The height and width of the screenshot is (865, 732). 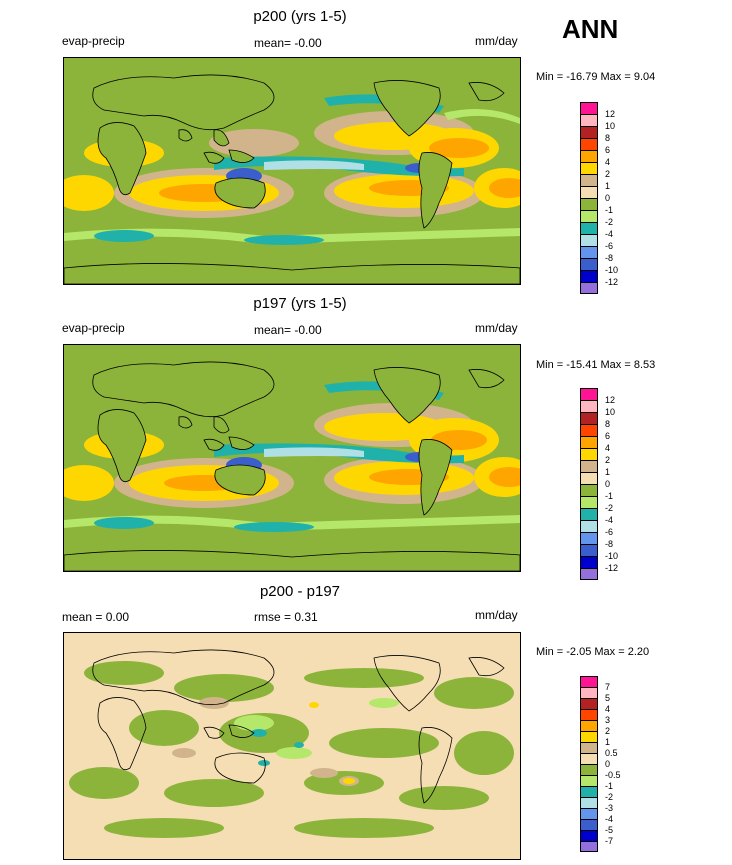 I want to click on panel-2-units-label: mm/day, so click(x=496, y=328).